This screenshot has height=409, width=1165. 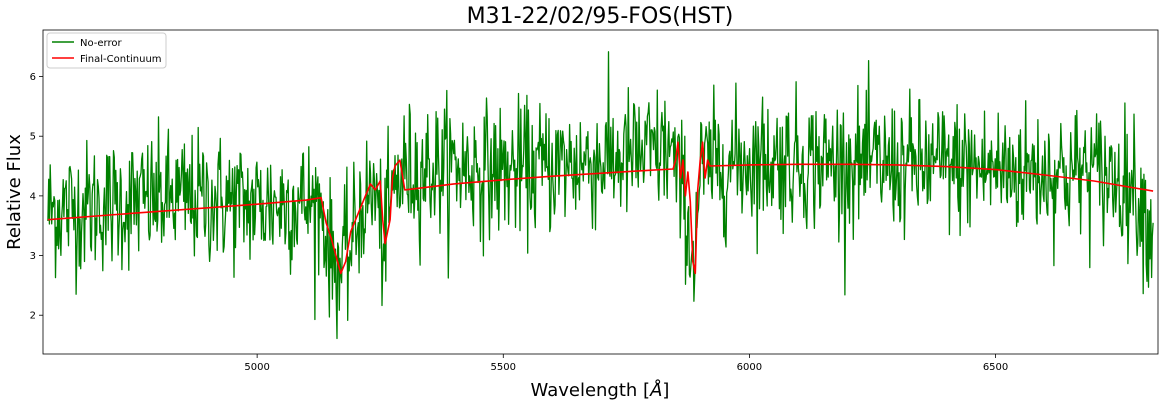 What do you see at coordinates (591, 390) in the screenshot?
I see `x-axis-label-text: Wavelength [` at bounding box center [591, 390].